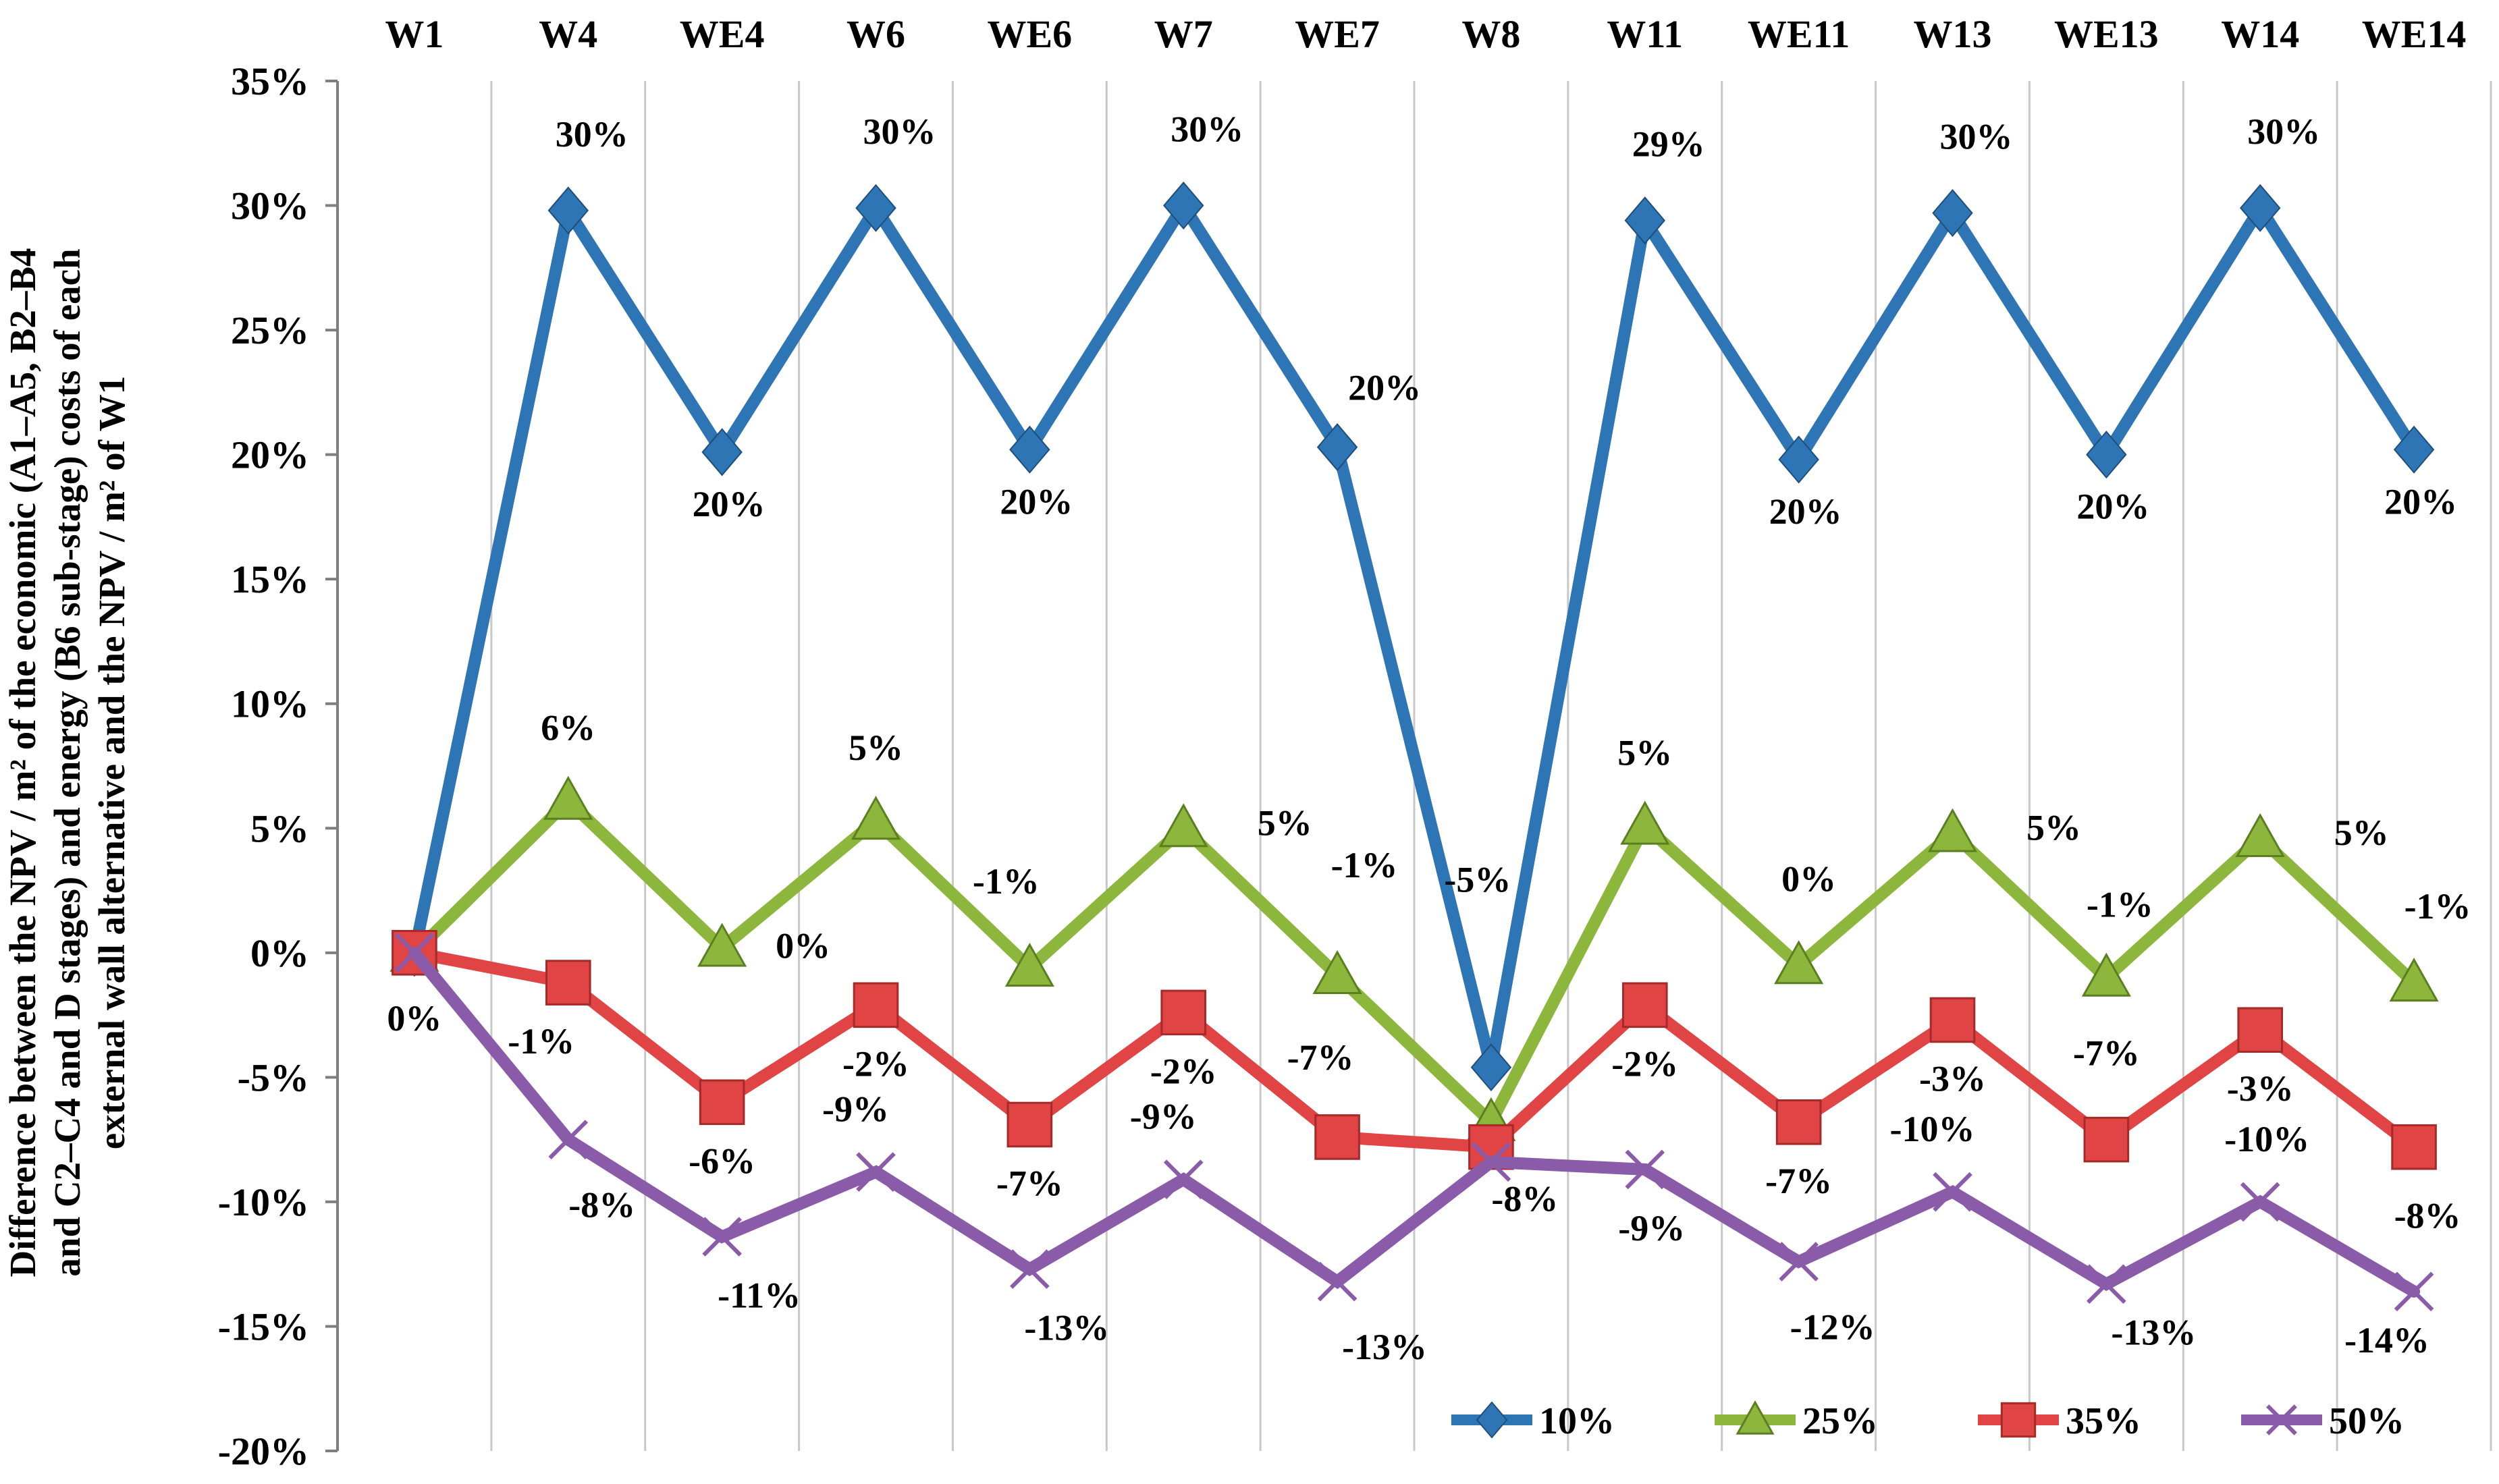 Image resolution: width=2499 pixels, height=1484 pixels. What do you see at coordinates (270, 81) in the screenshot?
I see `y-tick-label: 35%` at bounding box center [270, 81].